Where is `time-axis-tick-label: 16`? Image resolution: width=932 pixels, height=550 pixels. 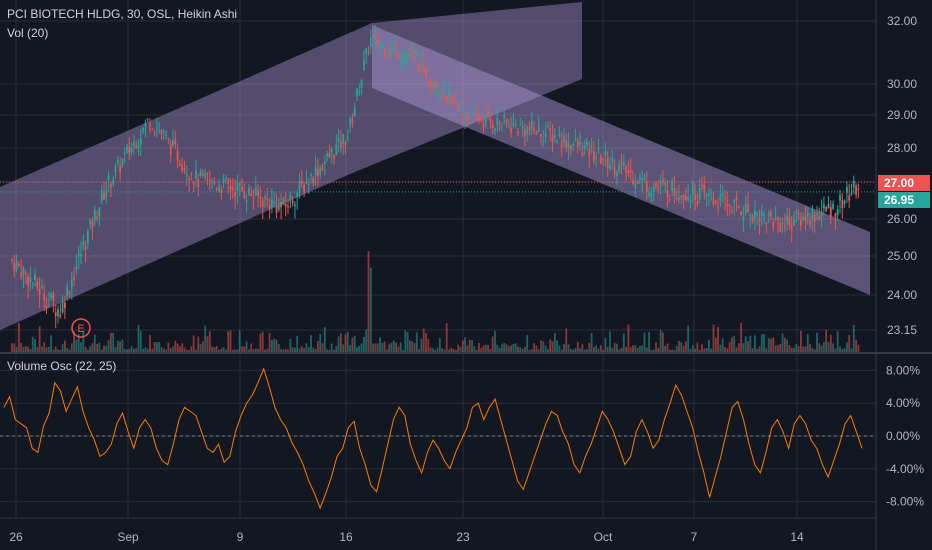 time-axis-tick-label: 16 is located at coordinates (346, 537).